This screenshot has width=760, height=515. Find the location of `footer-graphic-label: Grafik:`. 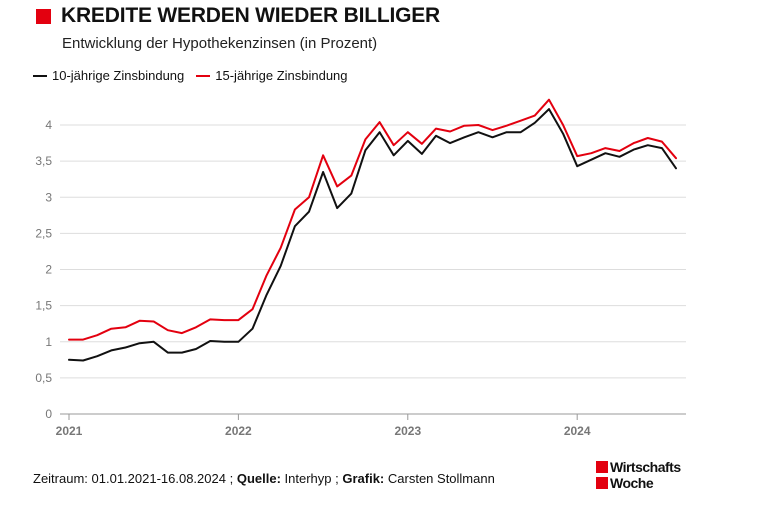

footer-graphic-label: Grafik: is located at coordinates (363, 478).